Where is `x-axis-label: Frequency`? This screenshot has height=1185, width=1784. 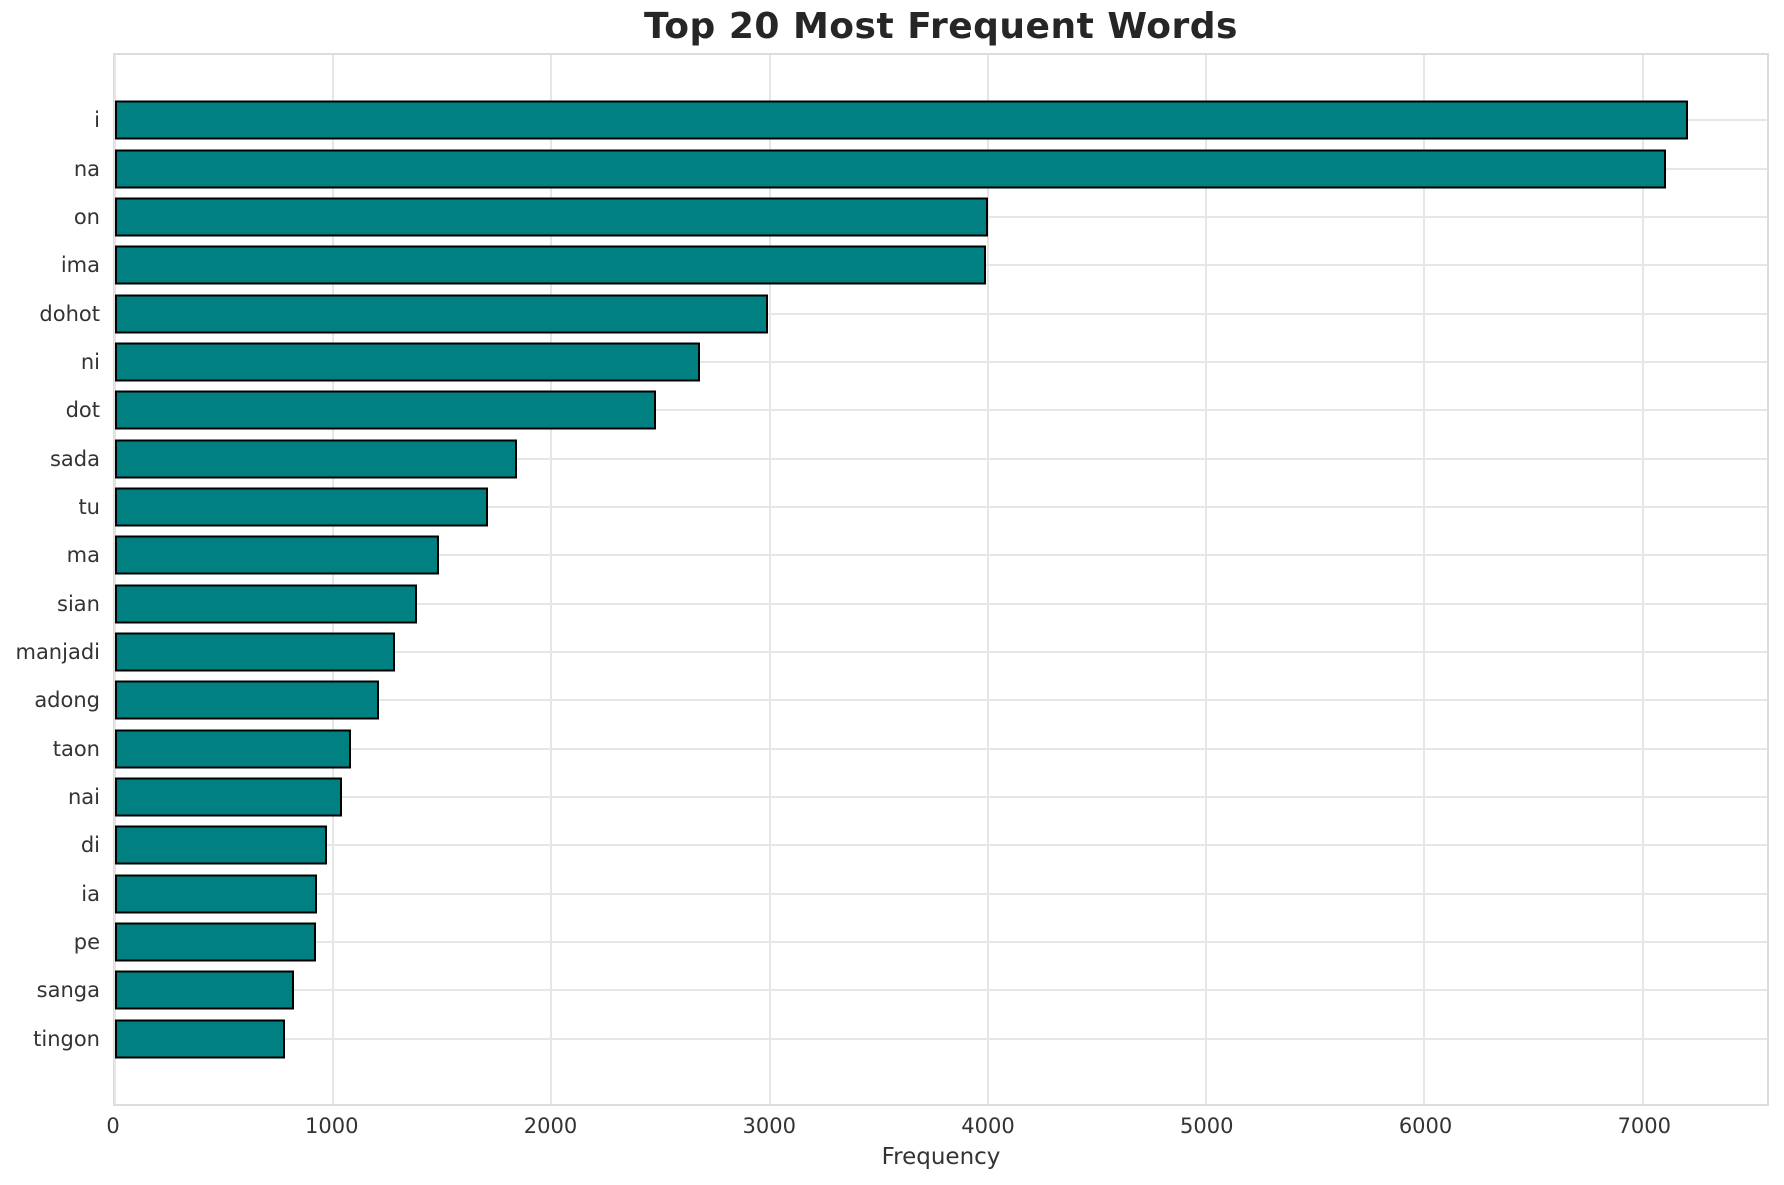
x-axis-label: Frequency is located at coordinates (941, 1157).